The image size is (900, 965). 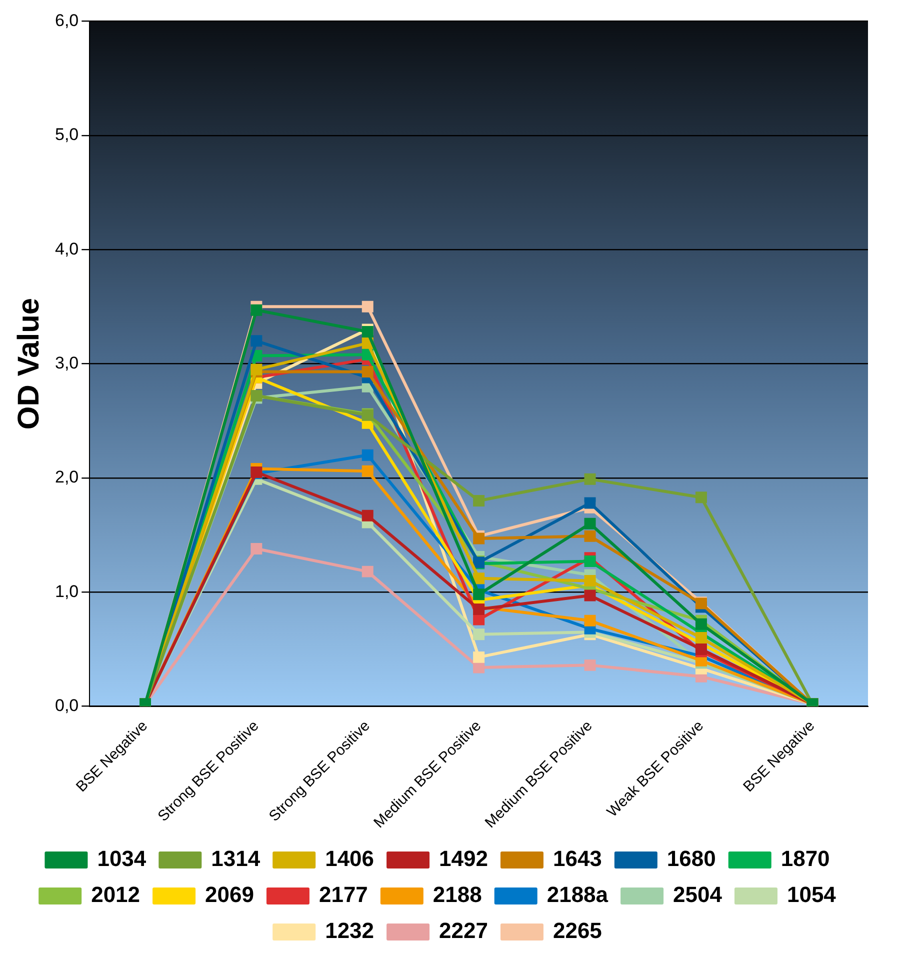 I want to click on y-tick-label: 5,0, so click(x=66, y=134).